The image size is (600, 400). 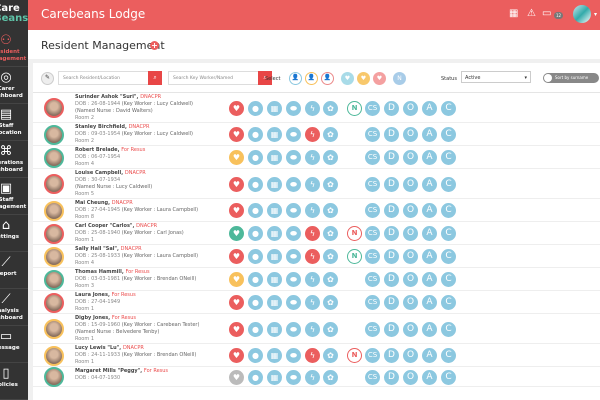 I want to click on sidebar-item-operations-dashboard: ⌘Operations Dashboard, so click(x=14, y=159).